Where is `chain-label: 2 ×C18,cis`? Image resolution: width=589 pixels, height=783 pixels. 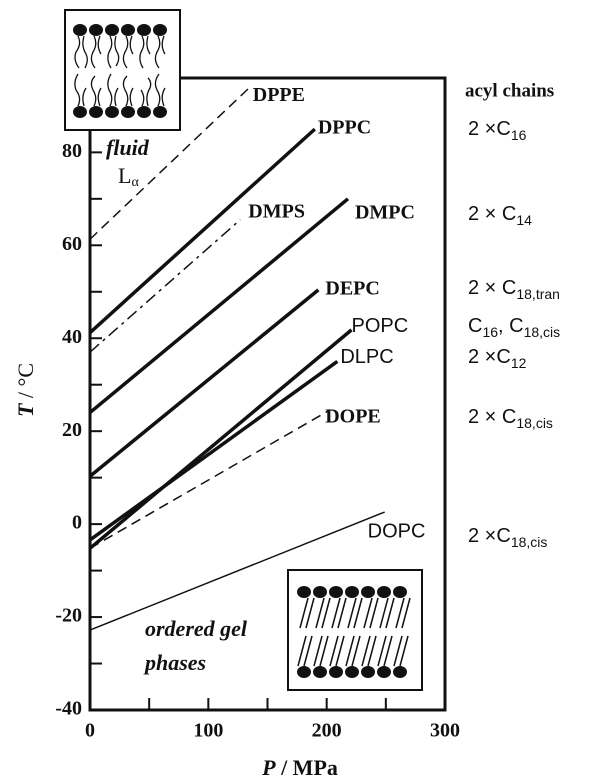
chain-label: 2 ×C18,cis is located at coordinates (507, 537).